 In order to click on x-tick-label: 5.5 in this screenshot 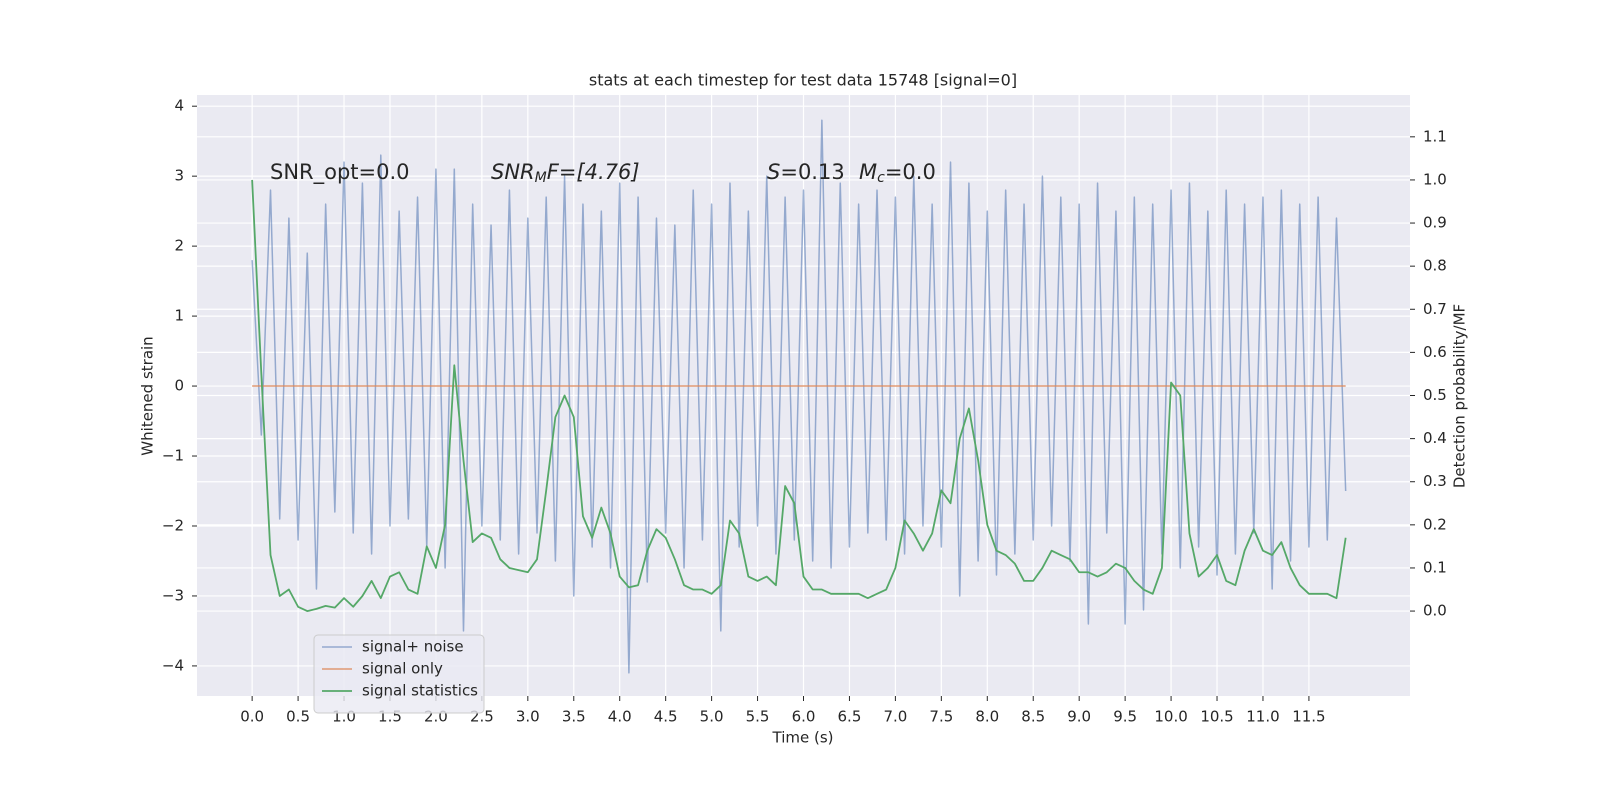, I will do `click(758, 717)`.